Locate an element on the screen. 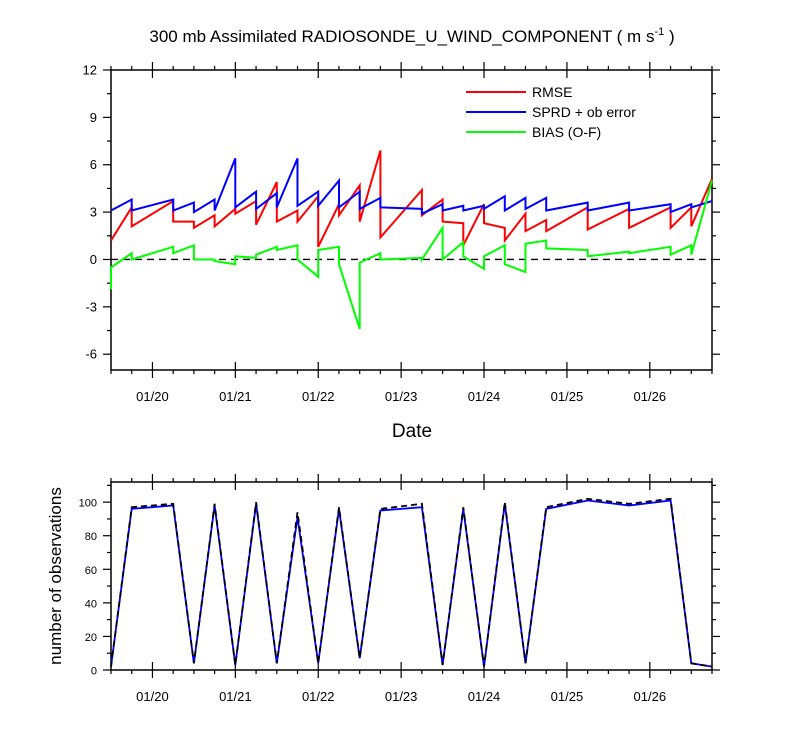 The height and width of the screenshot is (755, 800). bottom-x-tick-label: 01/20 is located at coordinates (152, 696).